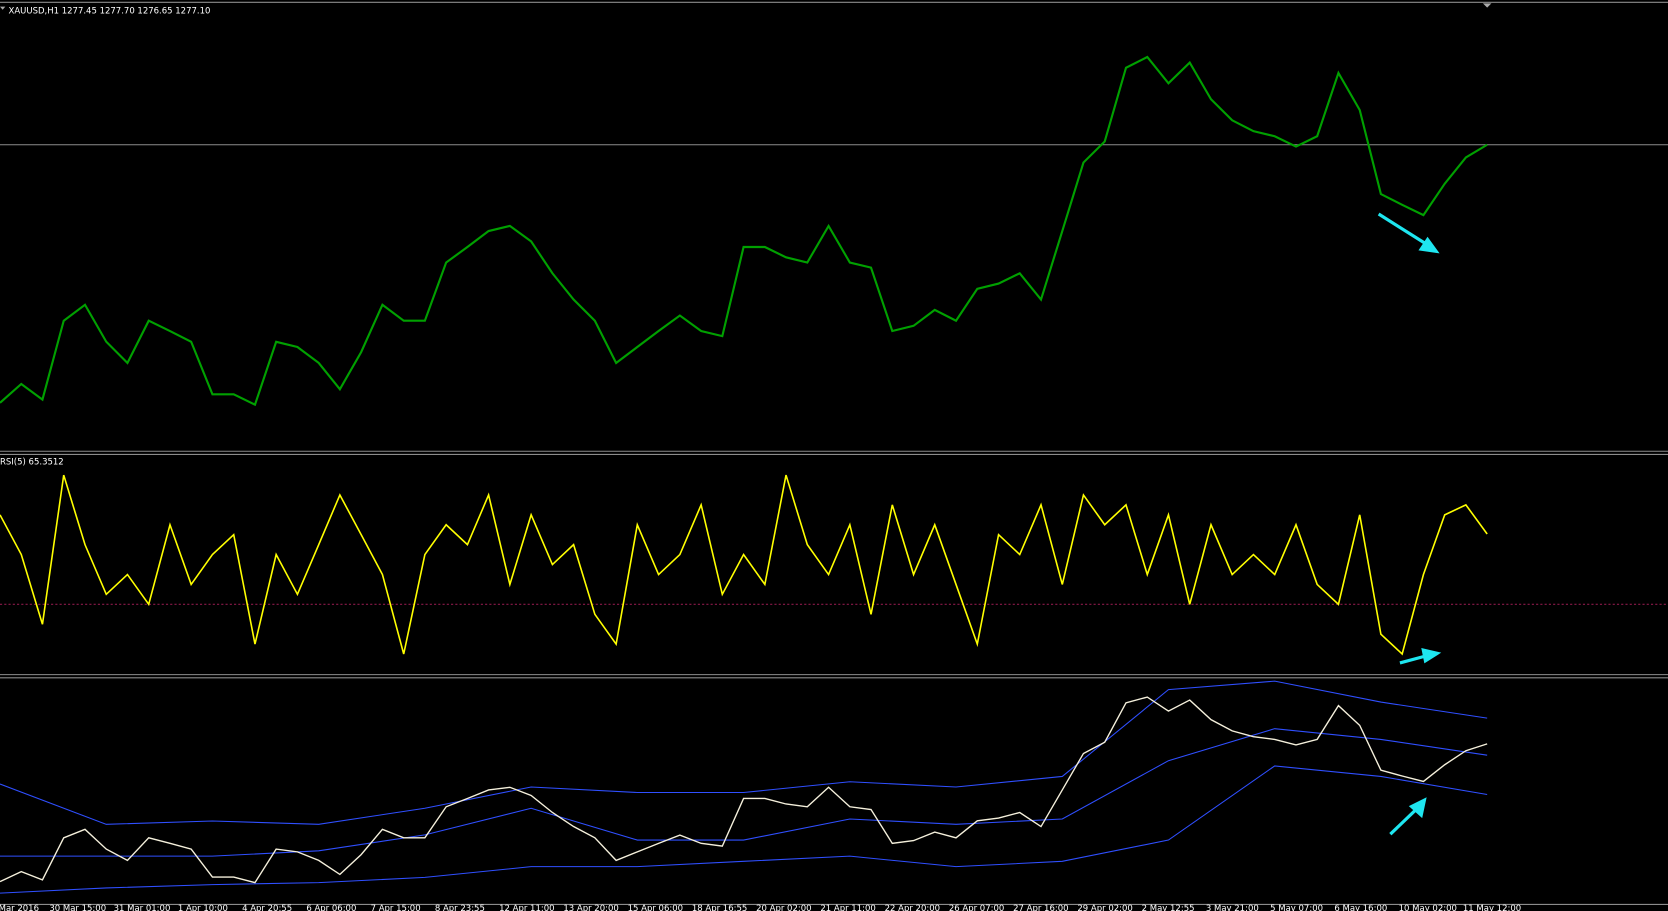 The width and height of the screenshot is (1668, 911). What do you see at coordinates (976, 907) in the screenshot?
I see `x-tick-label: 26 Apr 07:00` at bounding box center [976, 907].